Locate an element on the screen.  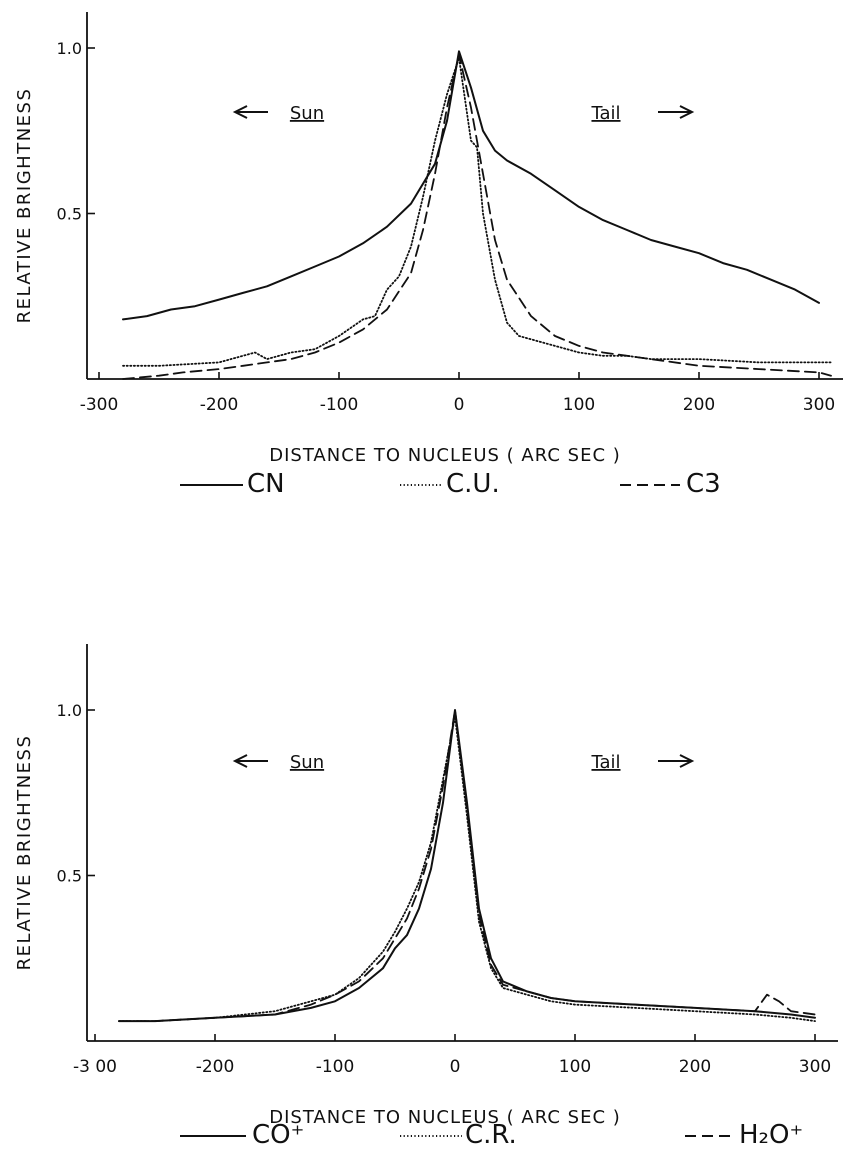
x-tick-label: -3 00 is located at coordinates (95, 1067).